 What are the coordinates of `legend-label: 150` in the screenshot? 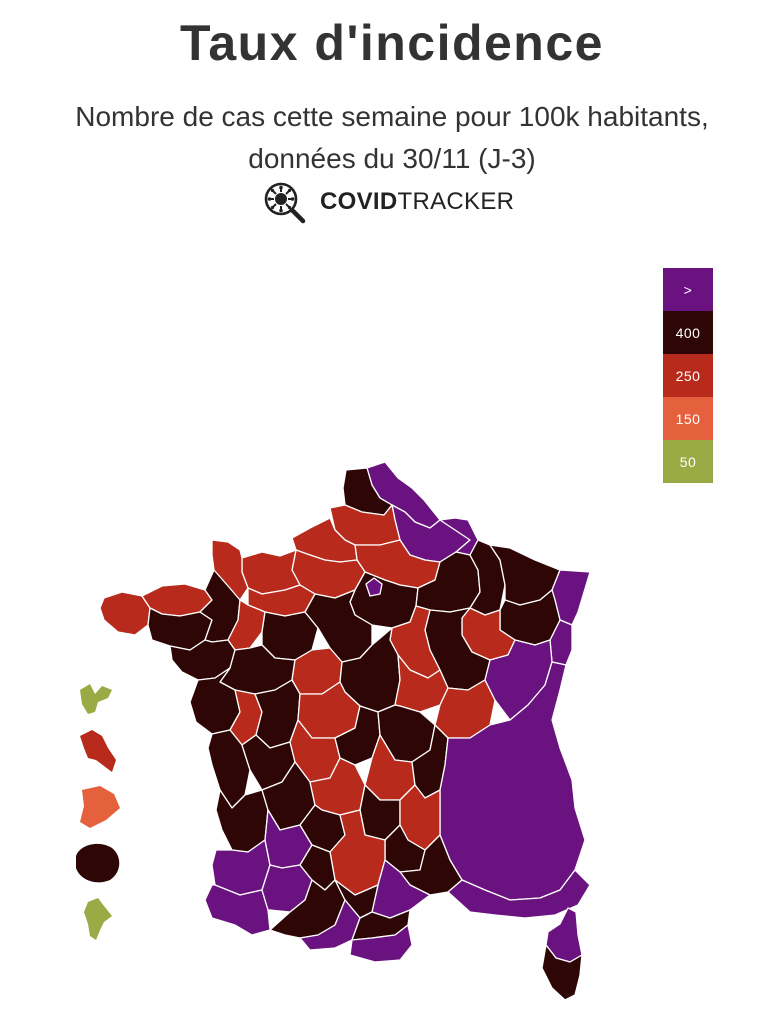 It's located at (688, 418).